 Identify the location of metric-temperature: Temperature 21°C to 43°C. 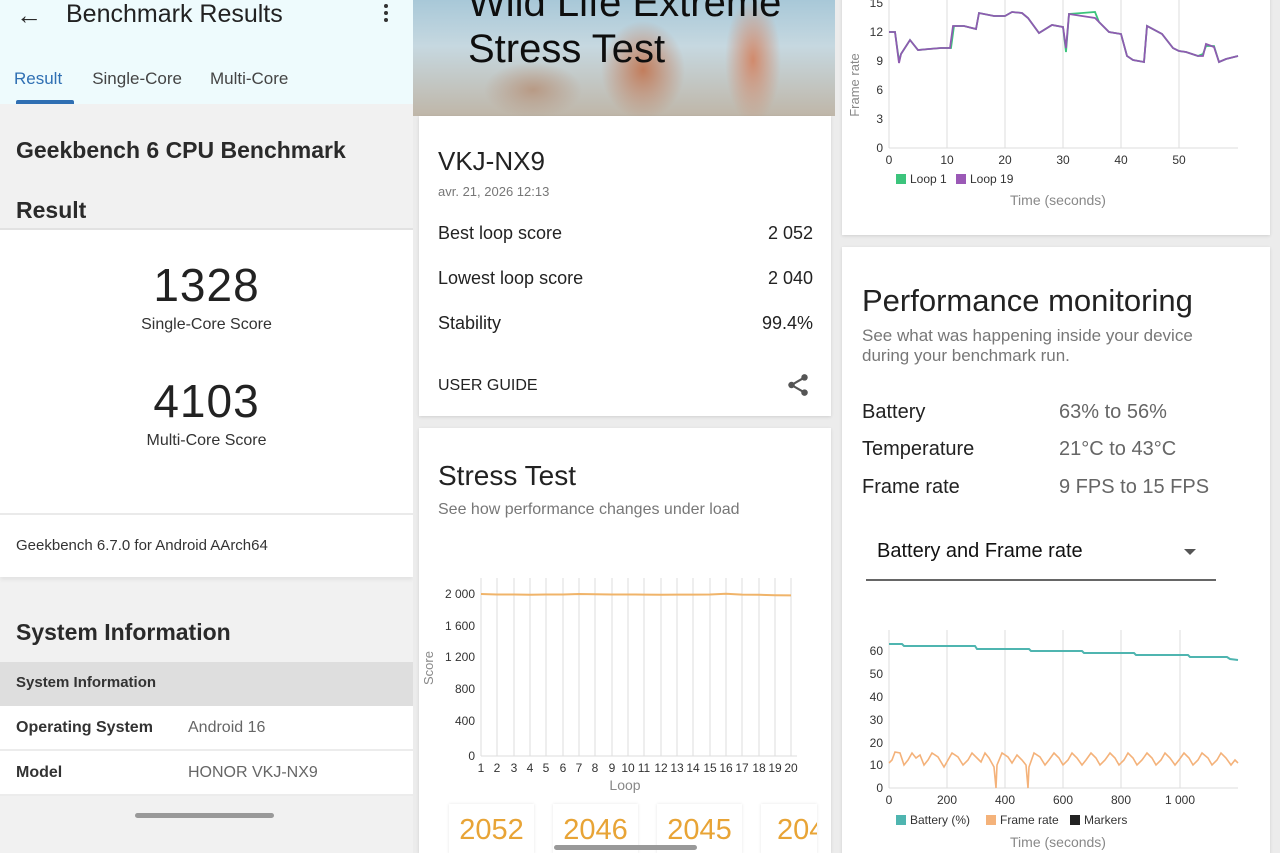
(1019, 449).